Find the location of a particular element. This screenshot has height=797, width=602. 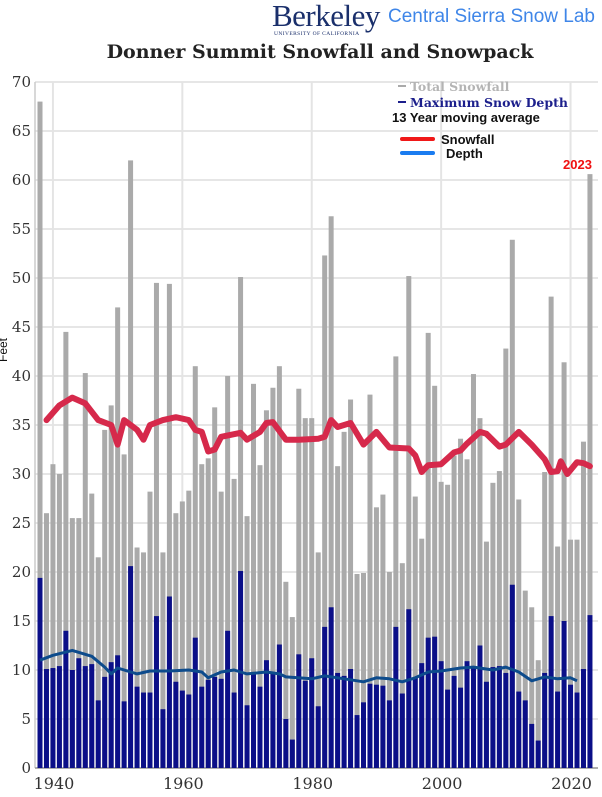

y-tick-label: 50 is located at coordinates (21, 278).